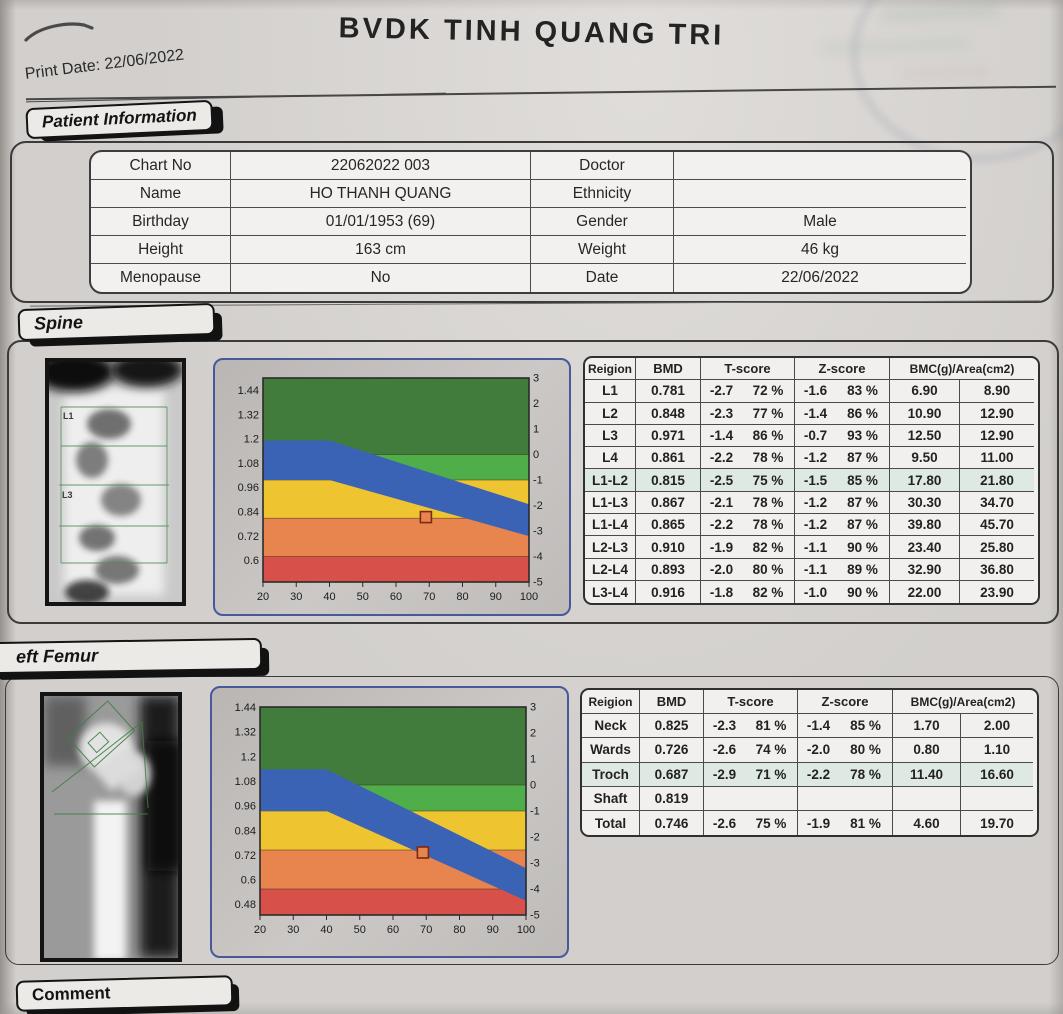 The width and height of the screenshot is (1063, 1014). Describe the element at coordinates (602, 278) in the screenshot. I see `patient-field-label: Date` at that location.